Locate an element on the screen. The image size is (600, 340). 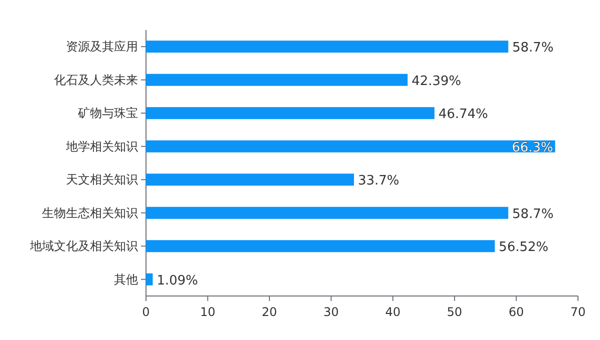
x-tick-label: 70 is located at coordinates (578, 312).